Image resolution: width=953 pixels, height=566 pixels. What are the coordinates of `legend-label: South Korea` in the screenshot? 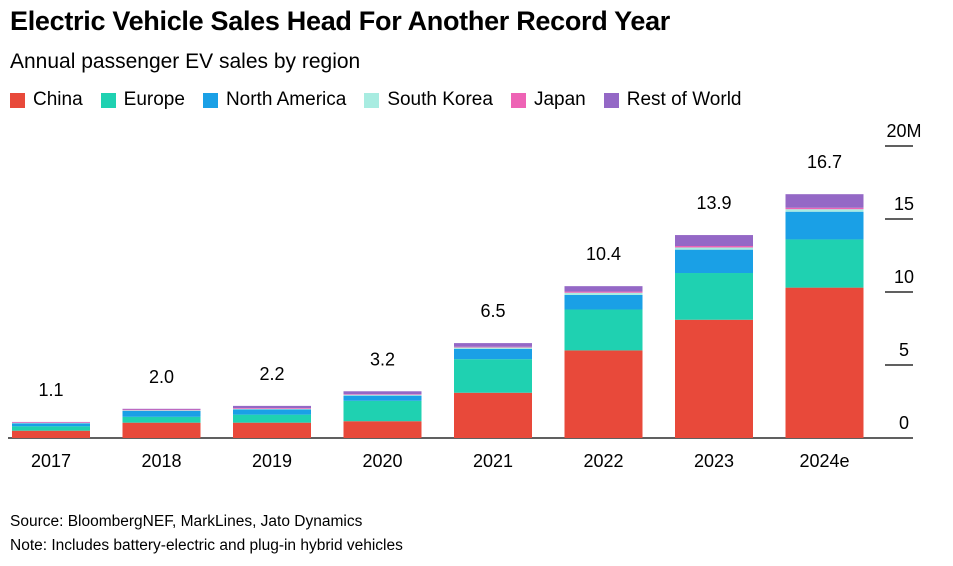 It's located at (440, 99).